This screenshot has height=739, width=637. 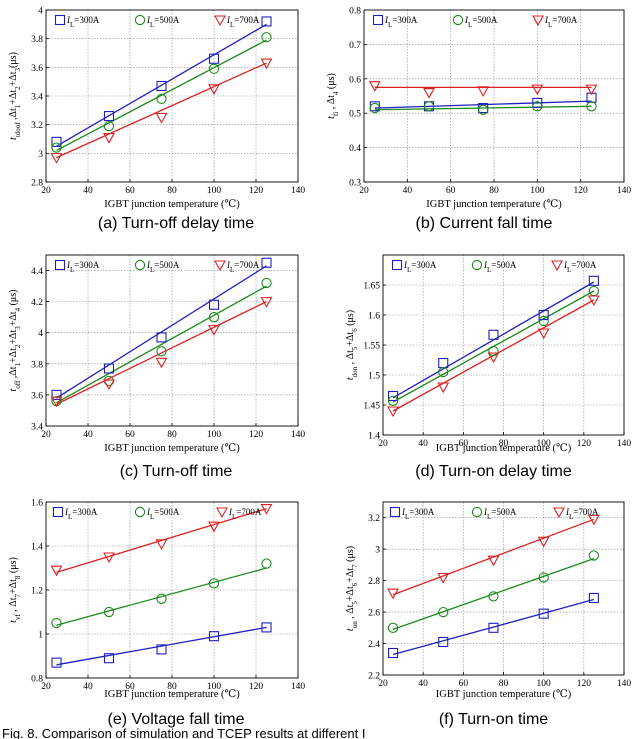 What do you see at coordinates (333, 96) in the screenshot?
I see `y-axis-label: tfi , Δt4 (μs)` at bounding box center [333, 96].